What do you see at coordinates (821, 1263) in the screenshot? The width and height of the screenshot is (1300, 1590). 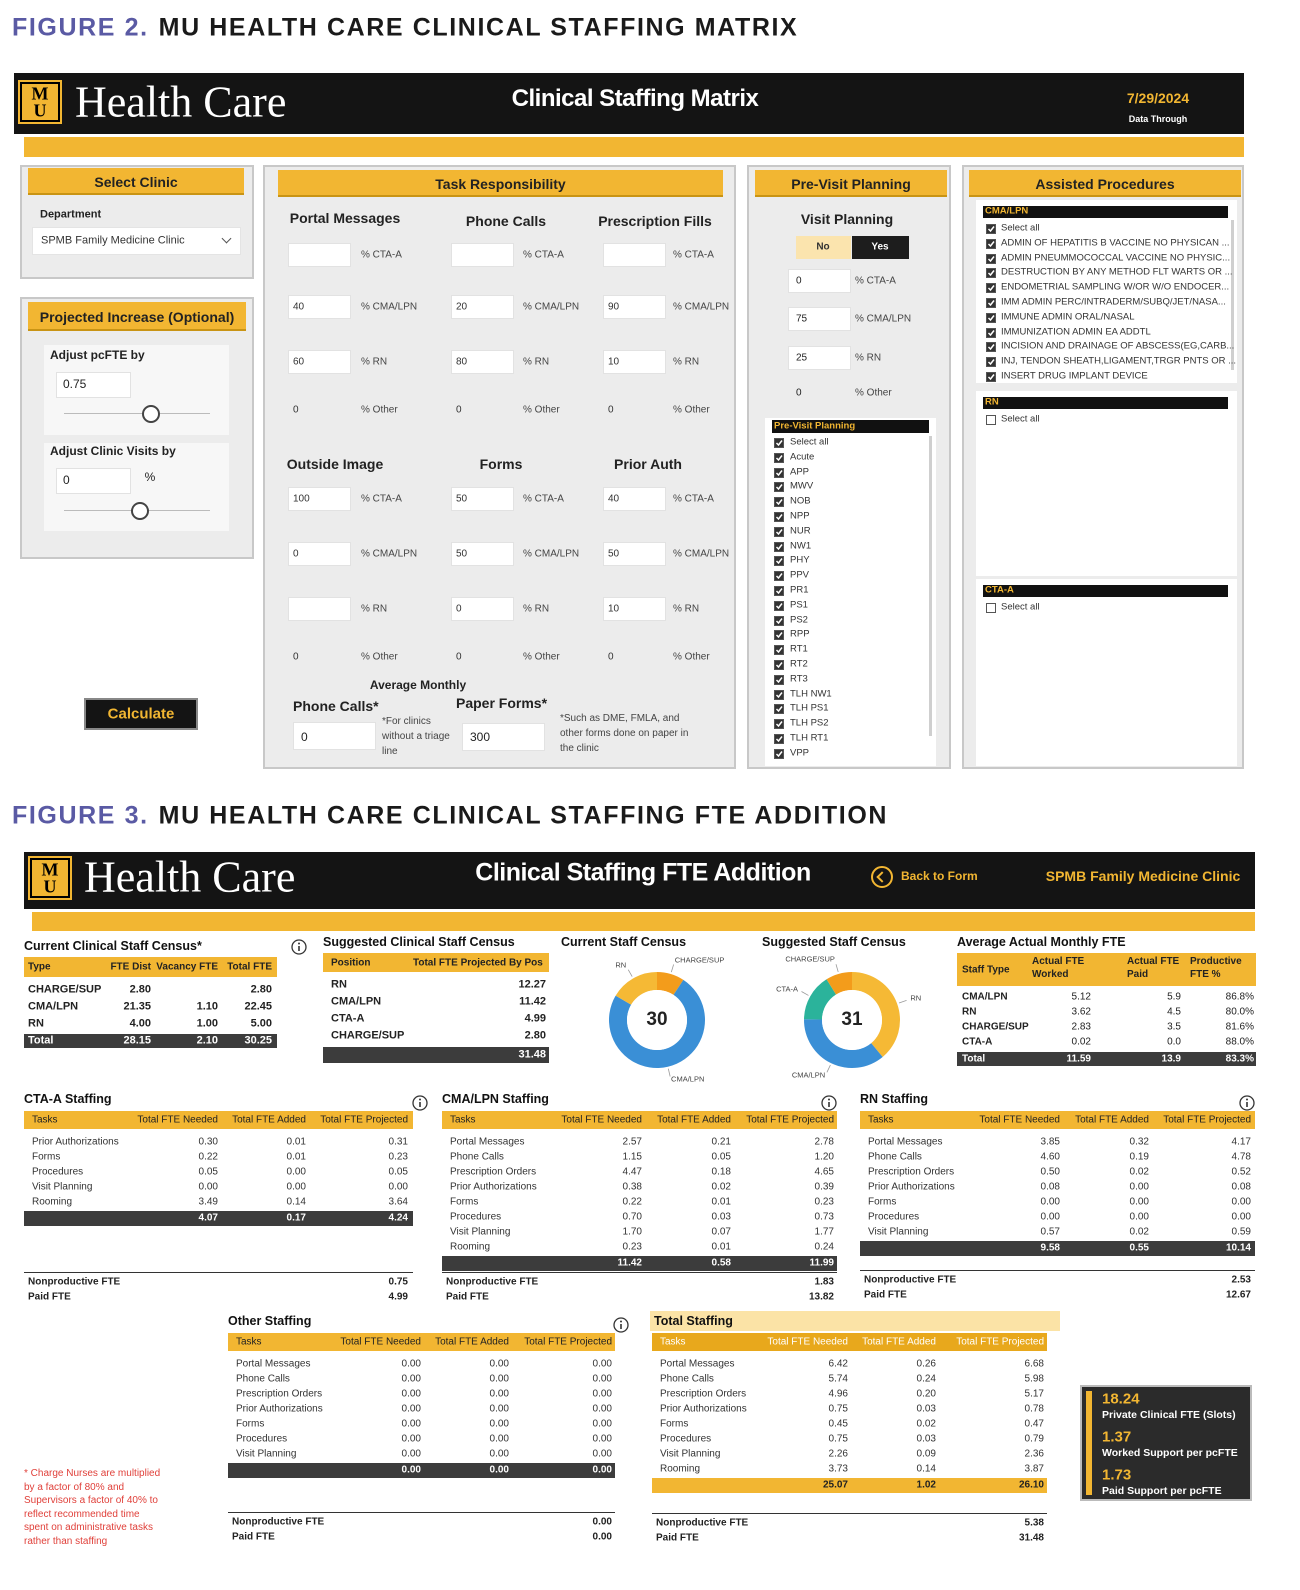 I see `total-cell: 11.99` at bounding box center [821, 1263].